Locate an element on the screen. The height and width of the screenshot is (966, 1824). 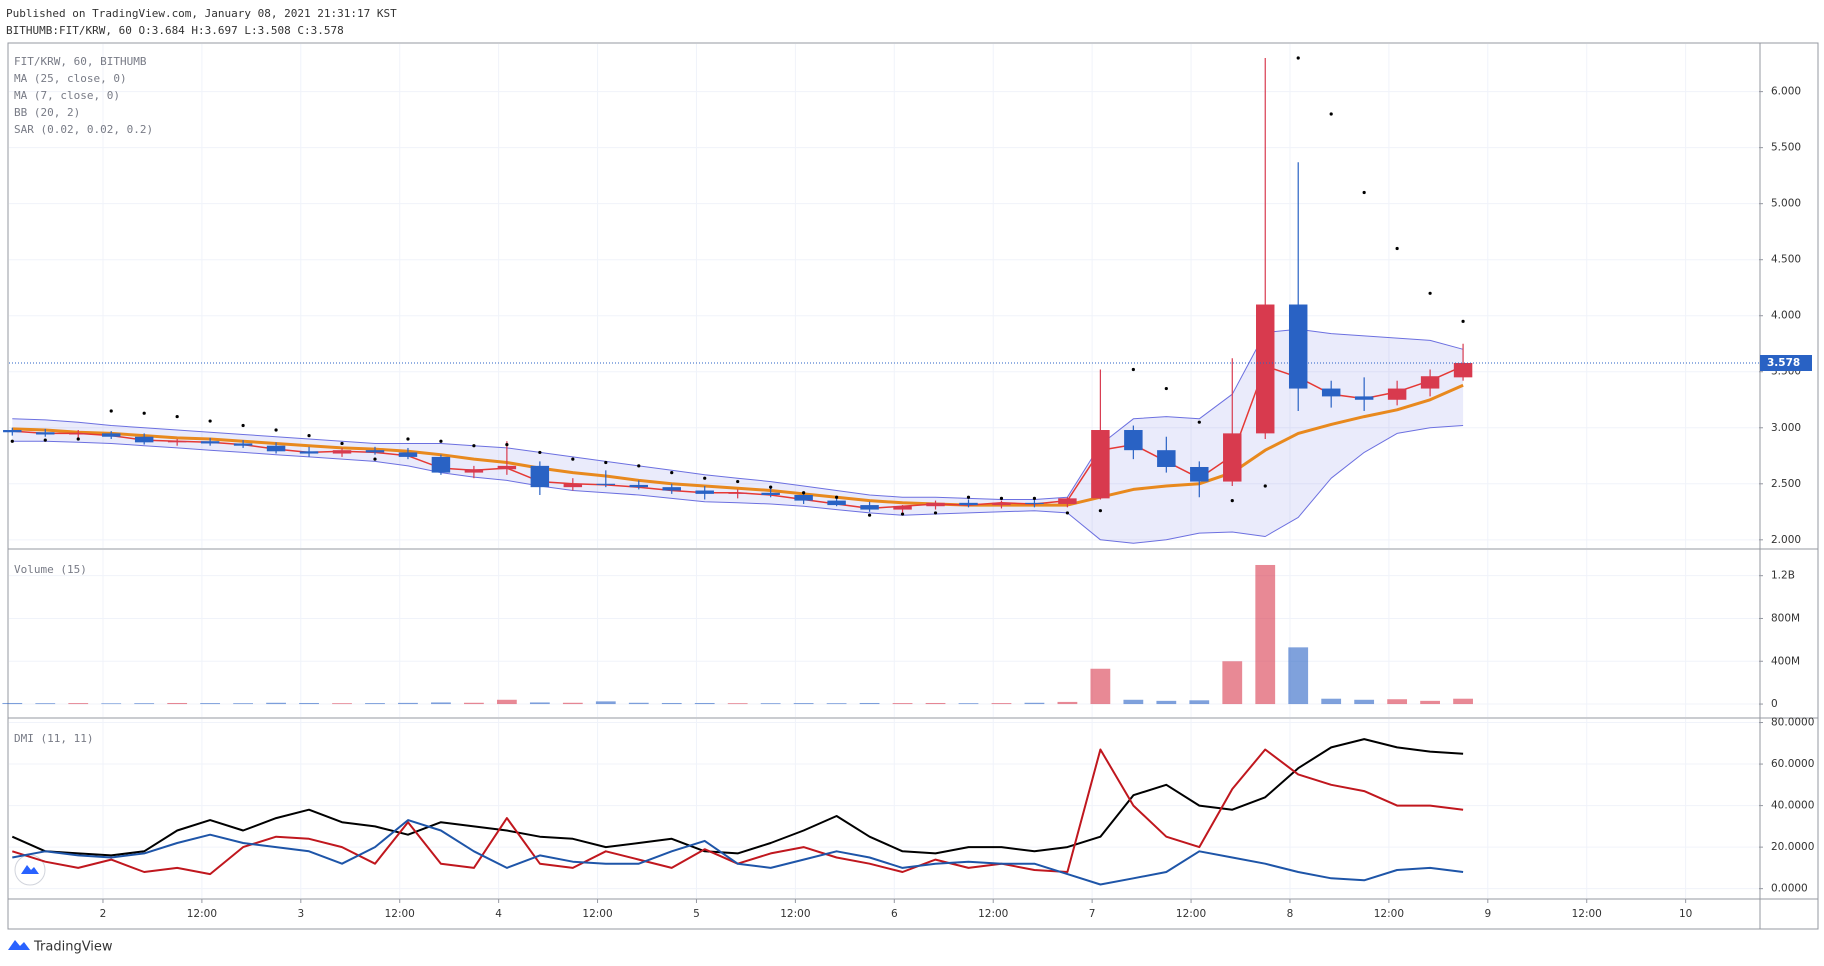
y-tick-label: 4.000 is located at coordinates (1786, 316).